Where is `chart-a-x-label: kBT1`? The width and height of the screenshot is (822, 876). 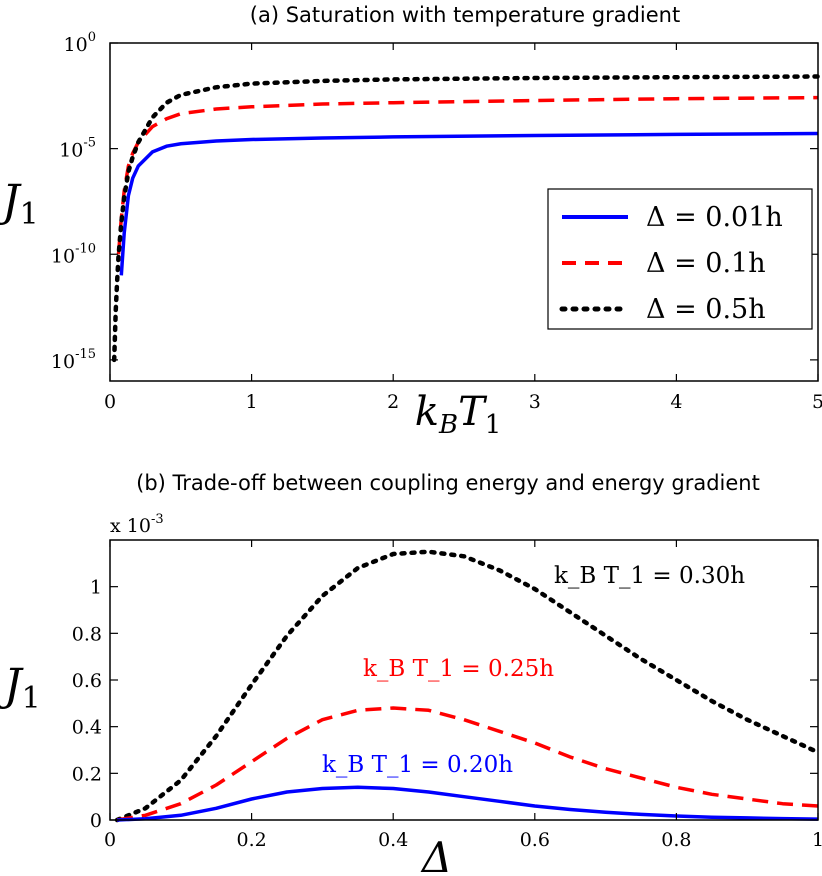
chart-a-x-label: kBT1 is located at coordinates (458, 414).